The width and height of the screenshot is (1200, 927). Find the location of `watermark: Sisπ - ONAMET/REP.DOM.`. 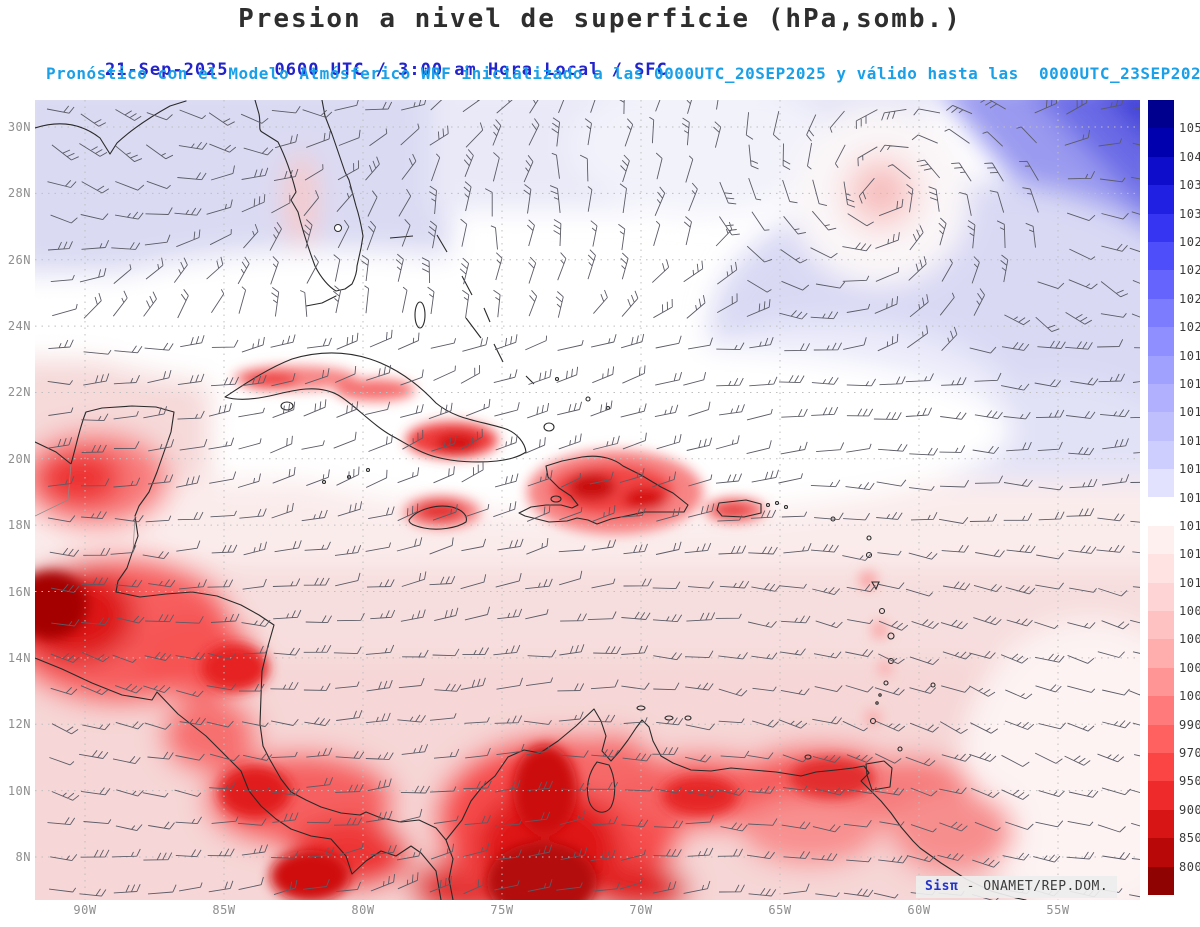

watermark: Sisπ - ONAMET/REP.DOM. is located at coordinates (1017, 887).